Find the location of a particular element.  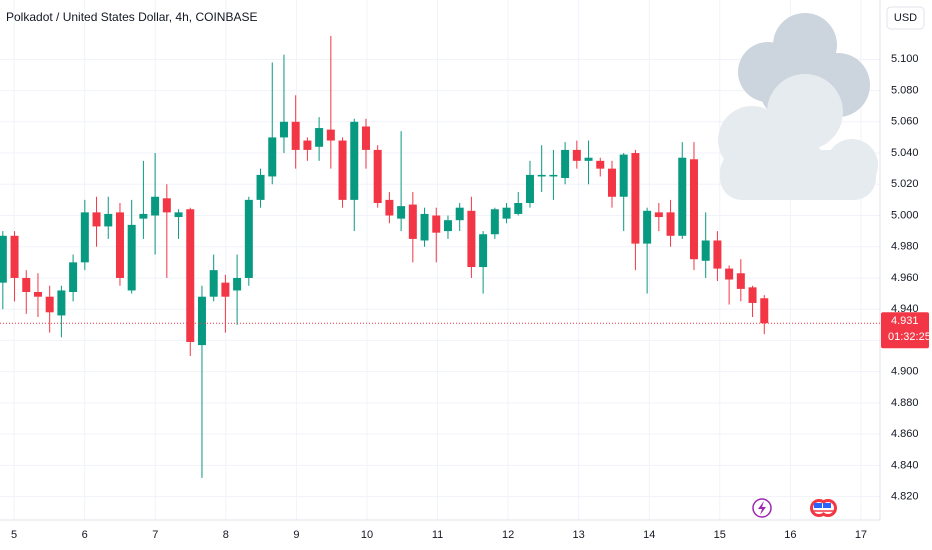

x-tick-label: 17 is located at coordinates (861, 535).